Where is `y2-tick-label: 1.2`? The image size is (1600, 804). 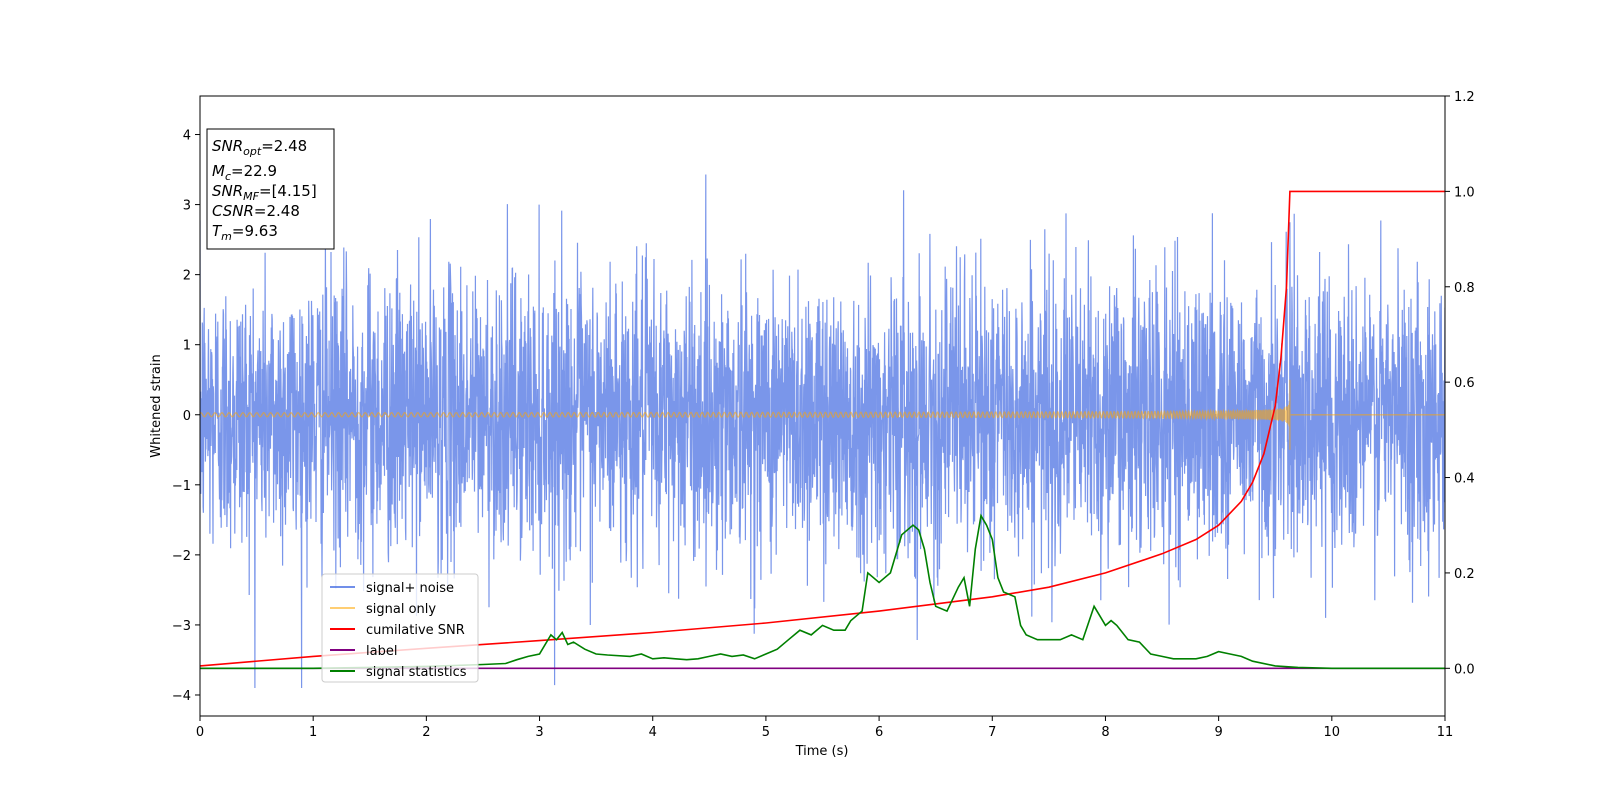
y2-tick-label: 1.2 is located at coordinates (1464, 97).